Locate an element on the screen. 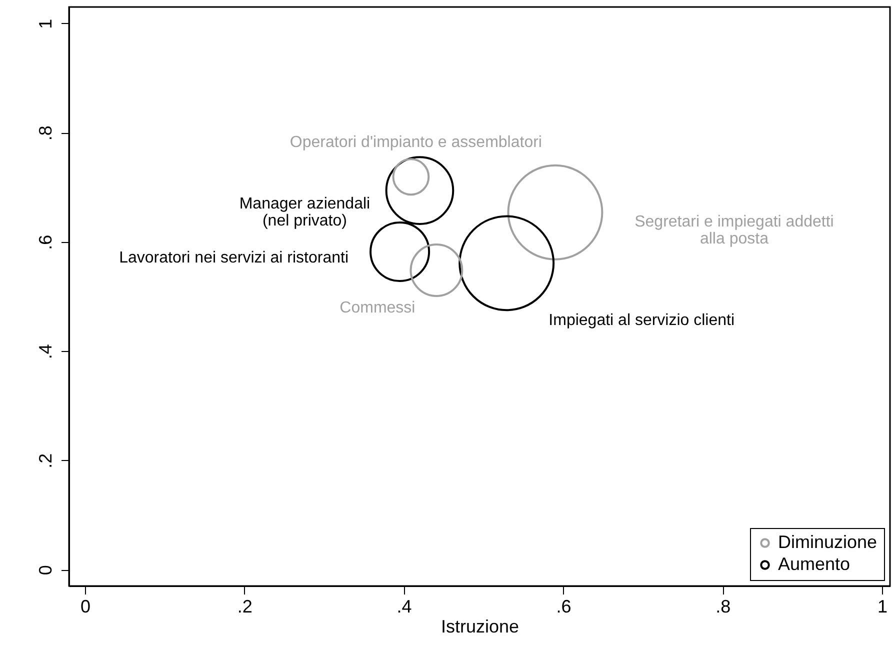 The image size is (892, 646). x-axis-title: Istruzione is located at coordinates (480, 626).